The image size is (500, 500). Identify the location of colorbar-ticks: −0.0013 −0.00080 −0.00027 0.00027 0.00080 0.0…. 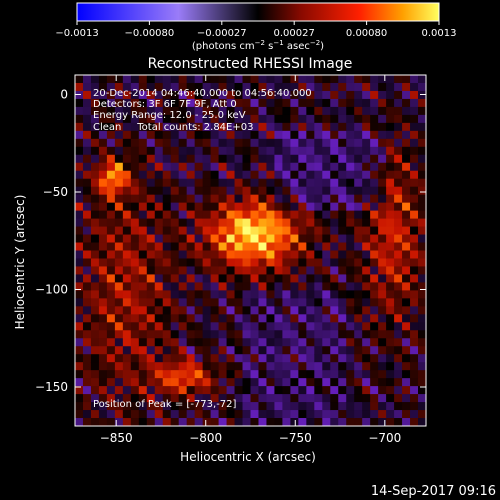
(256, 30).